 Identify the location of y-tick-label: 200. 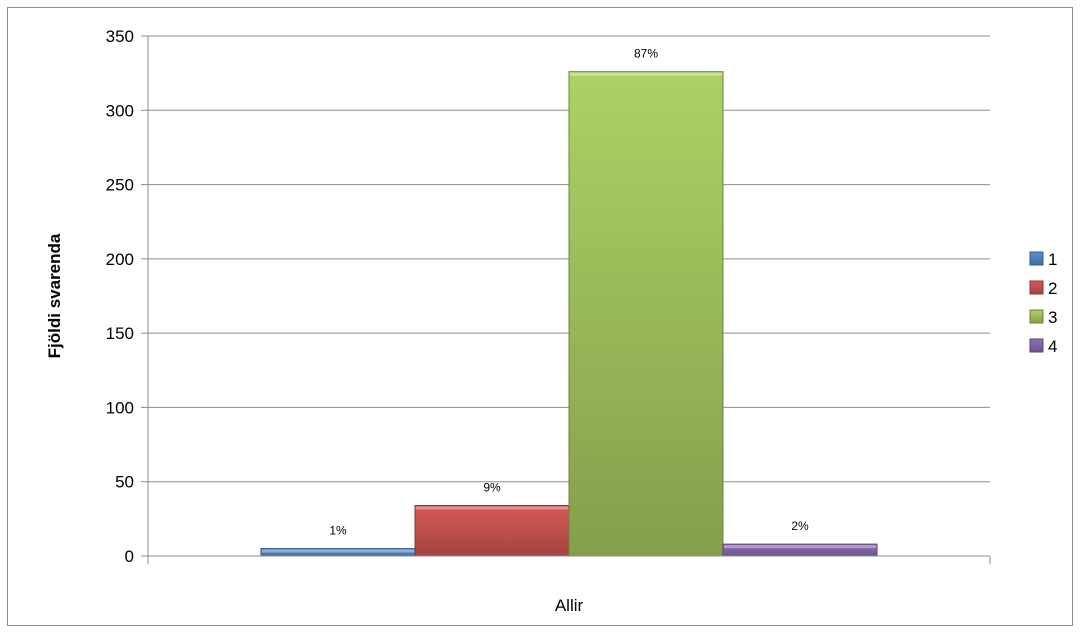
(120, 259).